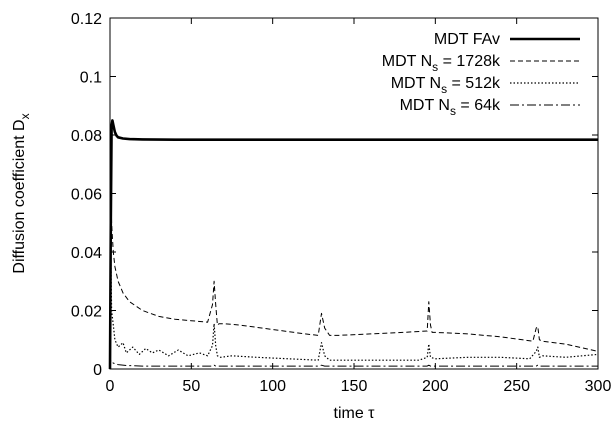  Describe the element at coordinates (191, 386) in the screenshot. I see `x-tick-label: 50` at that location.